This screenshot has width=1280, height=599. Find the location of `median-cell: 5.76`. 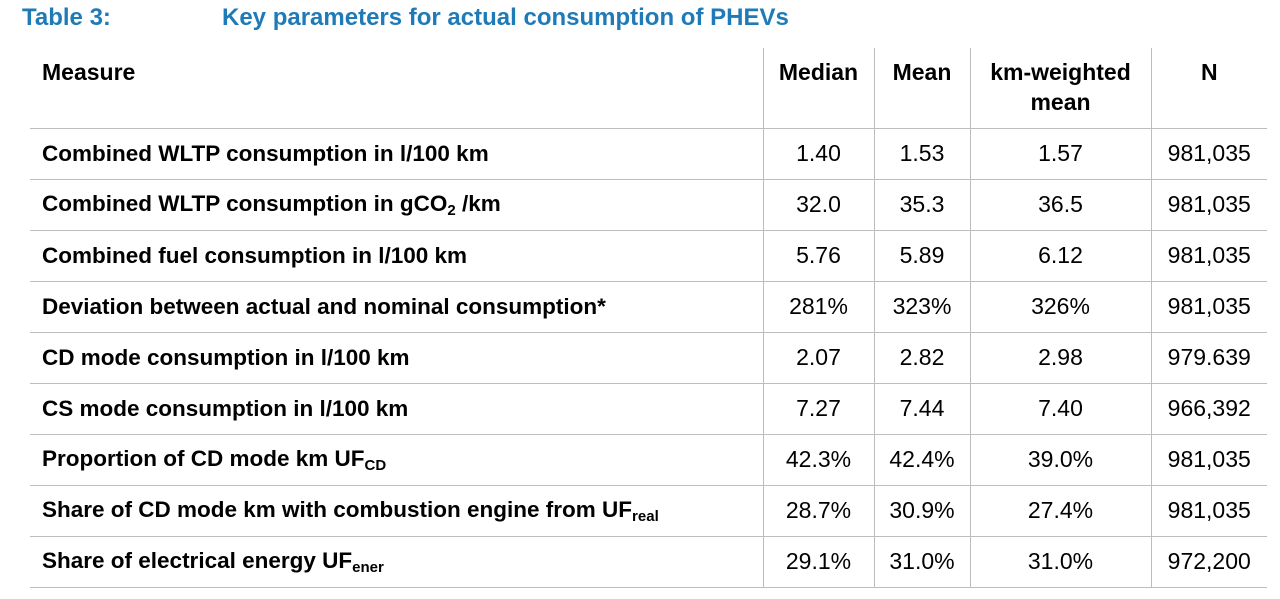

median-cell: 5.76 is located at coordinates (818, 255).